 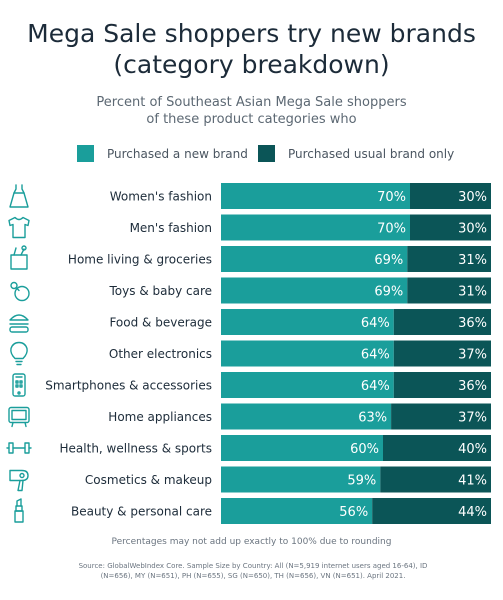 What do you see at coordinates (128, 386) in the screenshot?
I see `category-label: Smartphones & accessories` at bounding box center [128, 386].